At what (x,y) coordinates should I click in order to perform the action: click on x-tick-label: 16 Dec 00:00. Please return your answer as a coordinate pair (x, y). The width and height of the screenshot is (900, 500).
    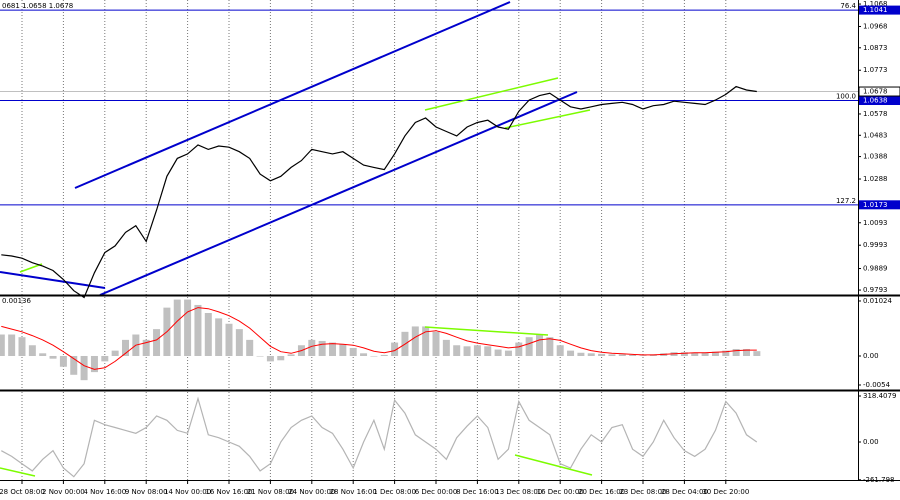
    Looking at the image, I should click on (560, 492).